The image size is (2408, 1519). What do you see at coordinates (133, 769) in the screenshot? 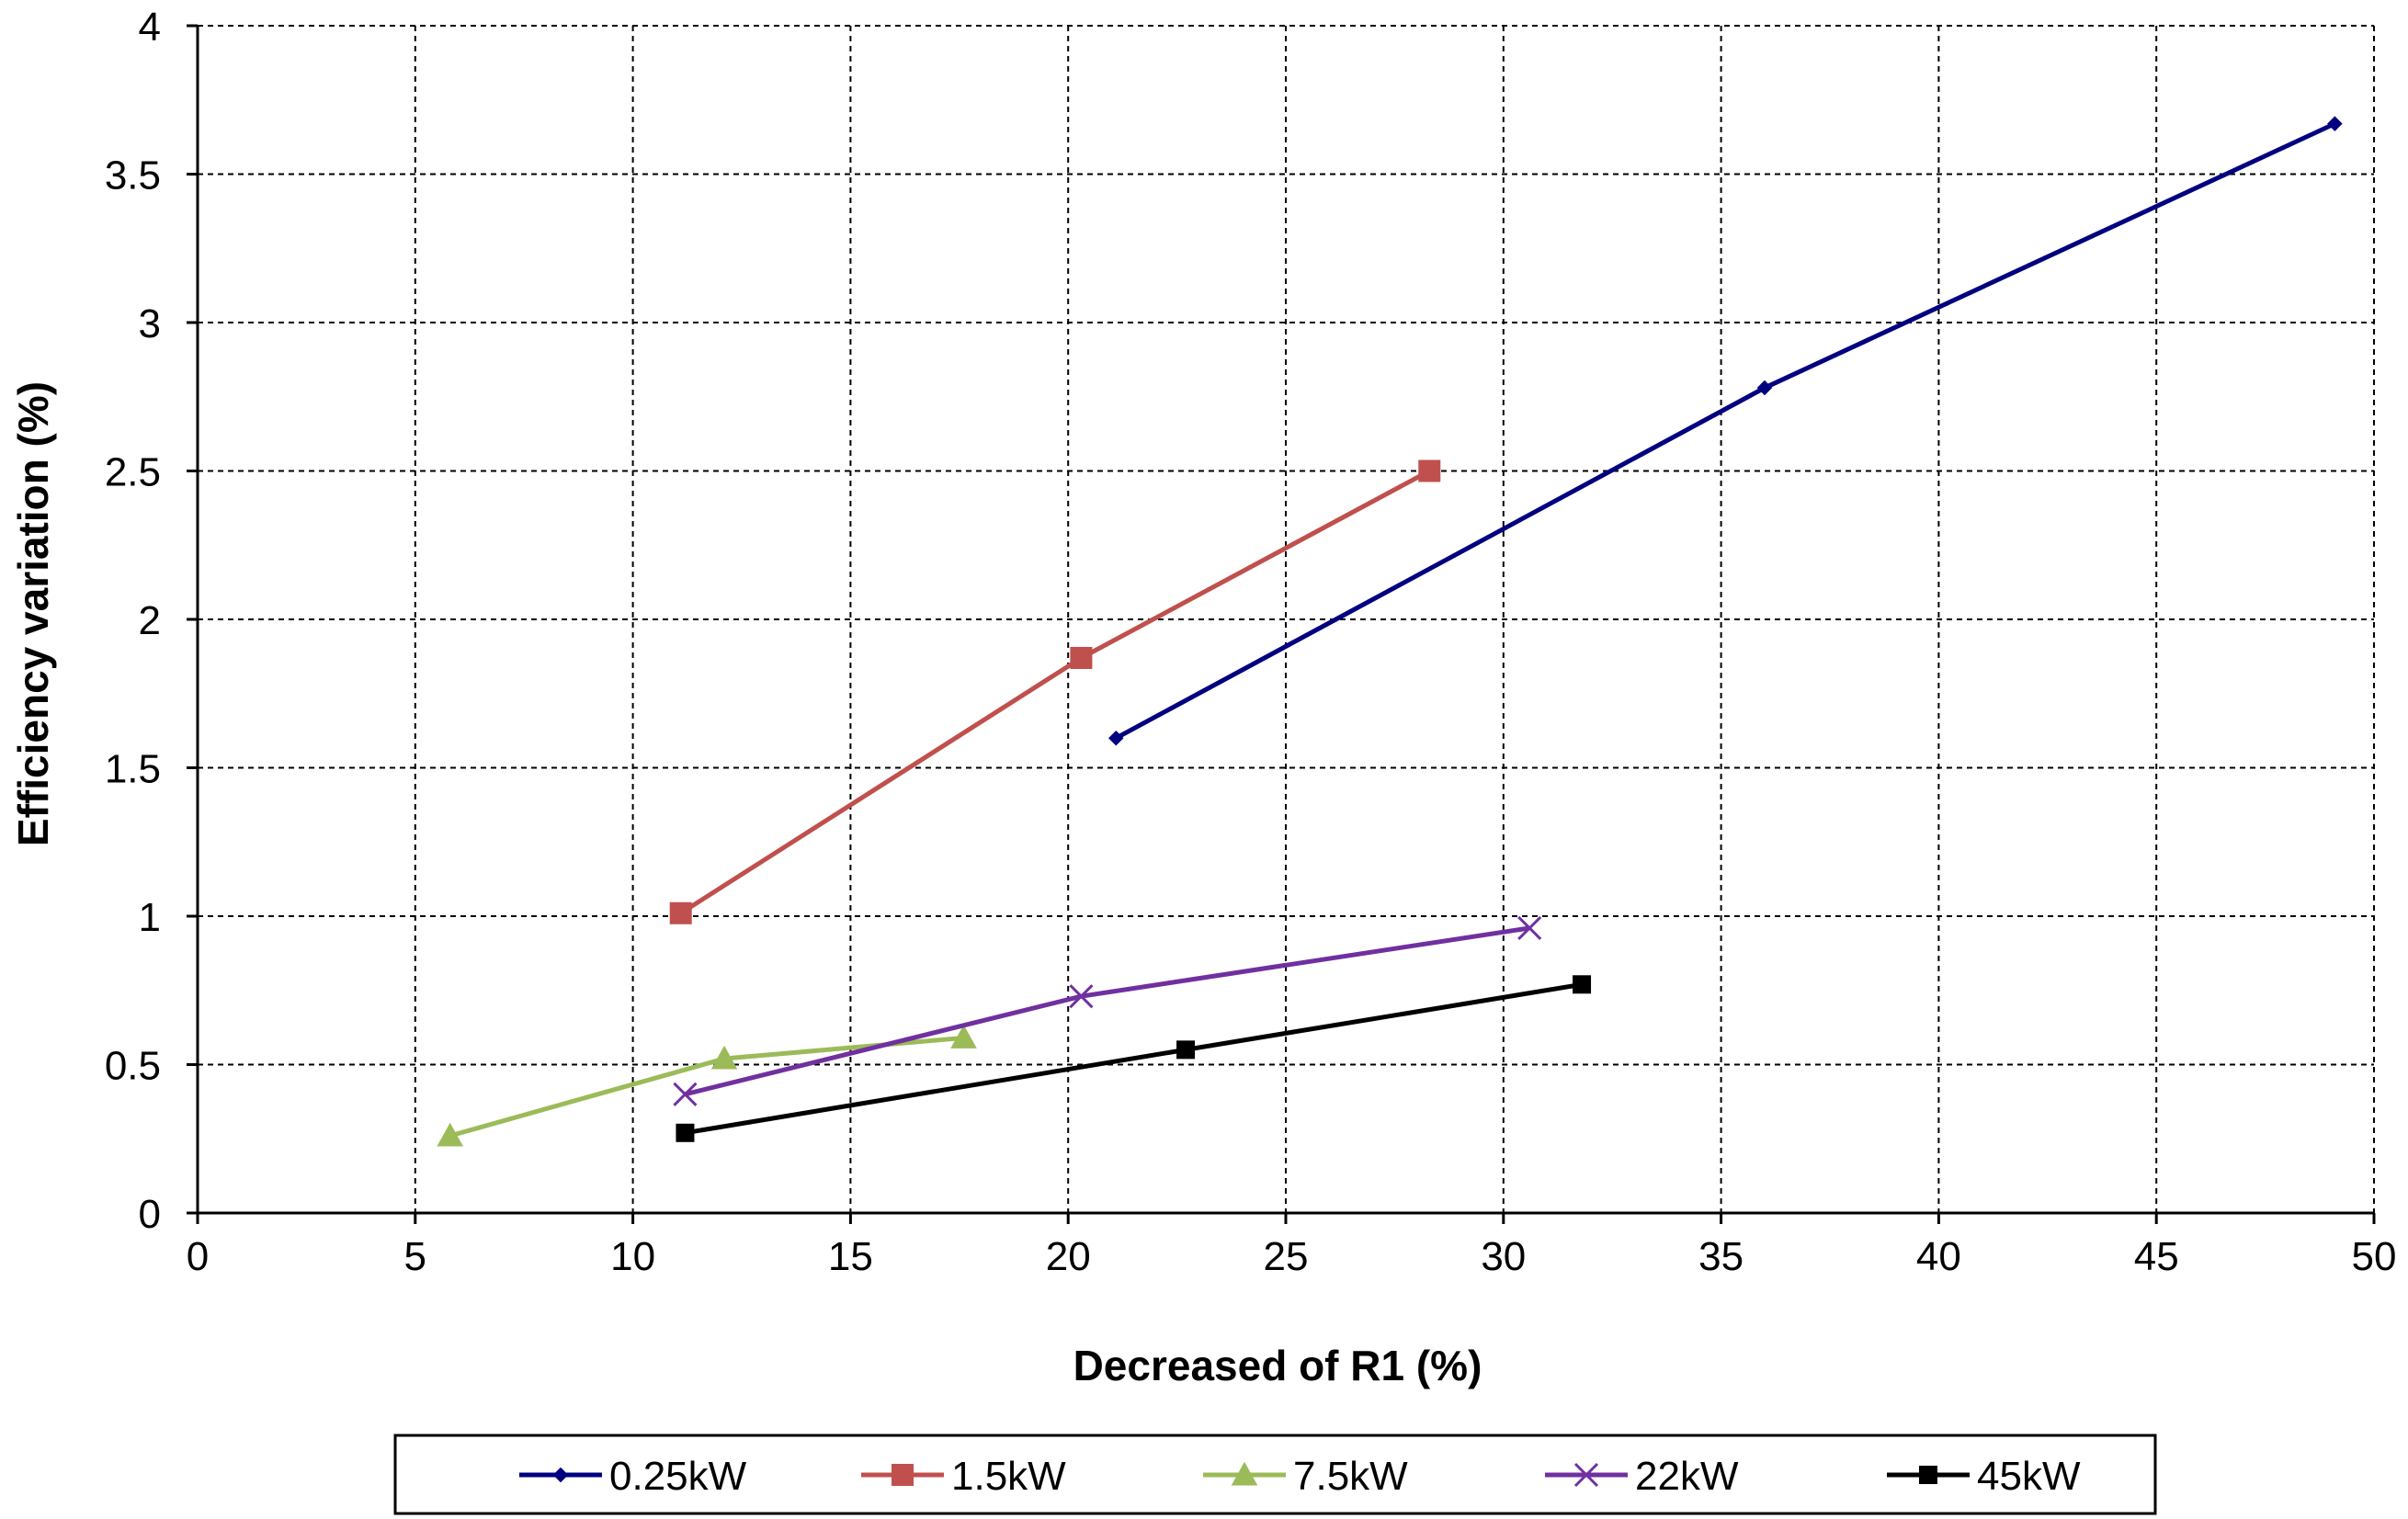
I see `y-tick-label: 1.5` at bounding box center [133, 769].